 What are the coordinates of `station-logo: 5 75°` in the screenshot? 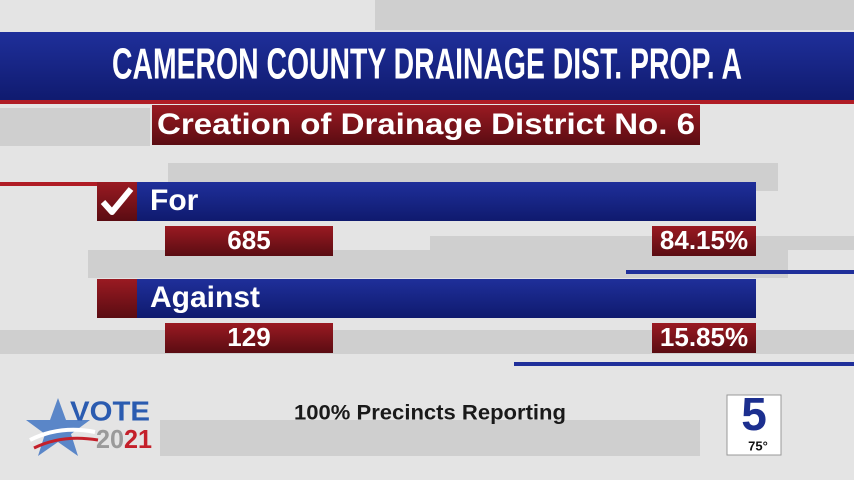 It's located at (754, 422).